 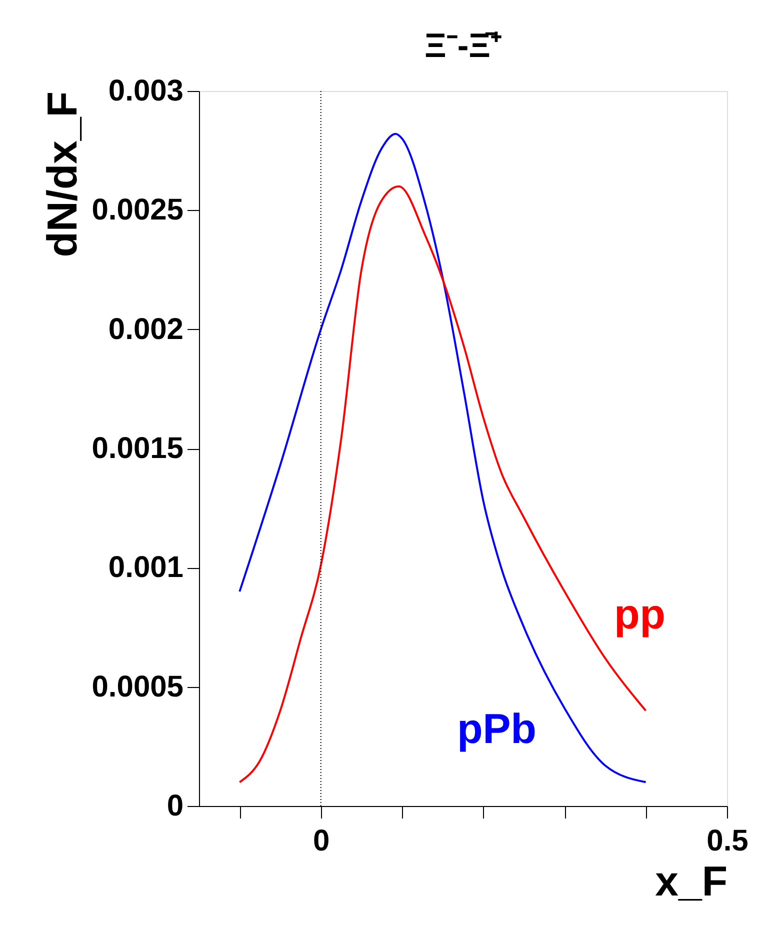 What do you see at coordinates (175, 806) in the screenshot?
I see `y-tick-label: 0` at bounding box center [175, 806].